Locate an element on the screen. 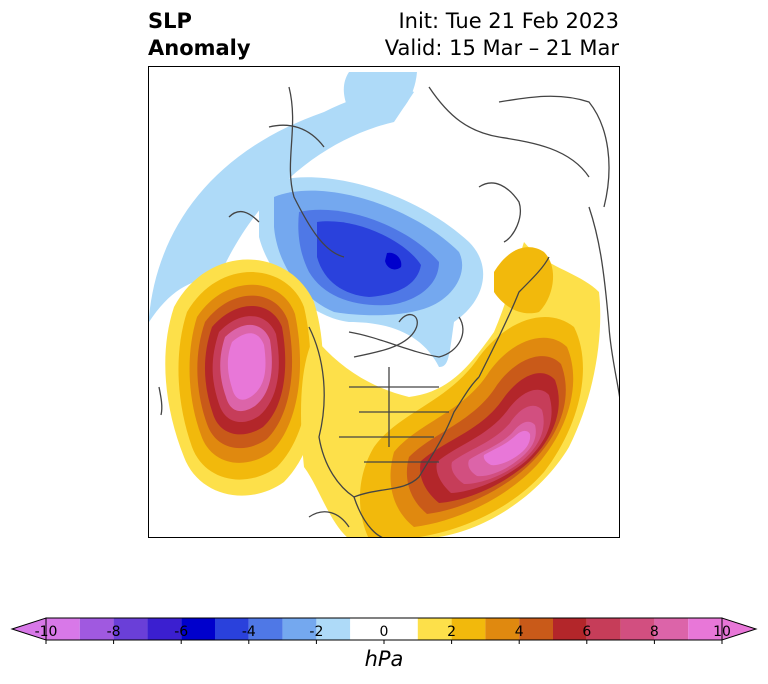 The width and height of the screenshot is (768, 684). colorbar-tick-label: -2 is located at coordinates (316, 632).